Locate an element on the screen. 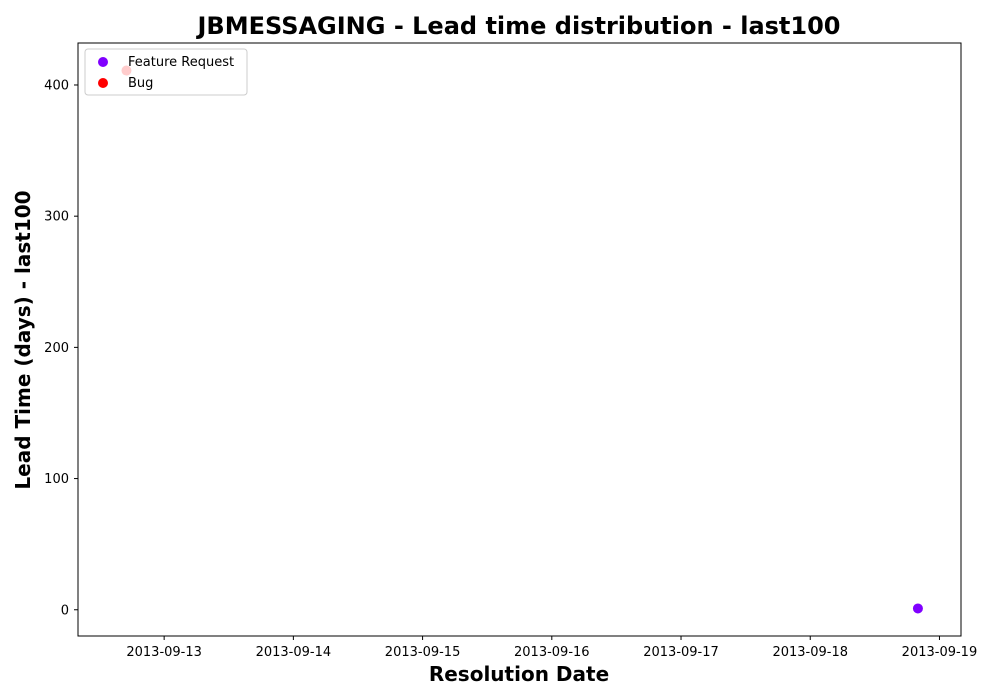 This screenshot has width=1000, height=700. y-tick-label: 0 is located at coordinates (65, 610).